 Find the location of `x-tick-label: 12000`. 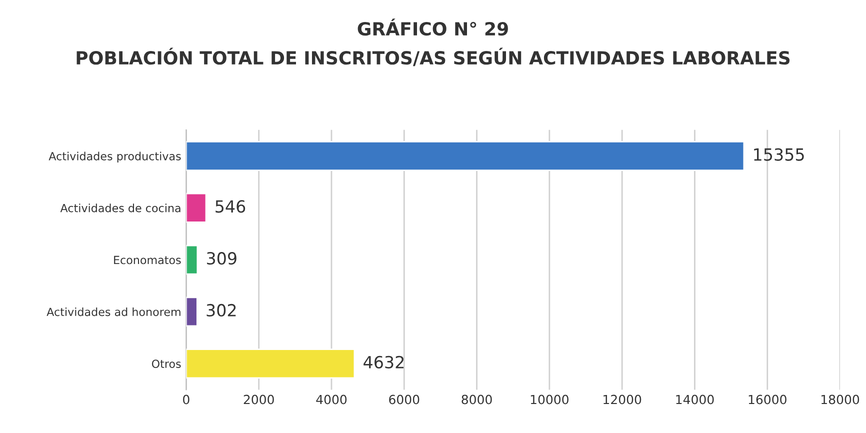

x-tick-label: 12000 is located at coordinates (623, 399).